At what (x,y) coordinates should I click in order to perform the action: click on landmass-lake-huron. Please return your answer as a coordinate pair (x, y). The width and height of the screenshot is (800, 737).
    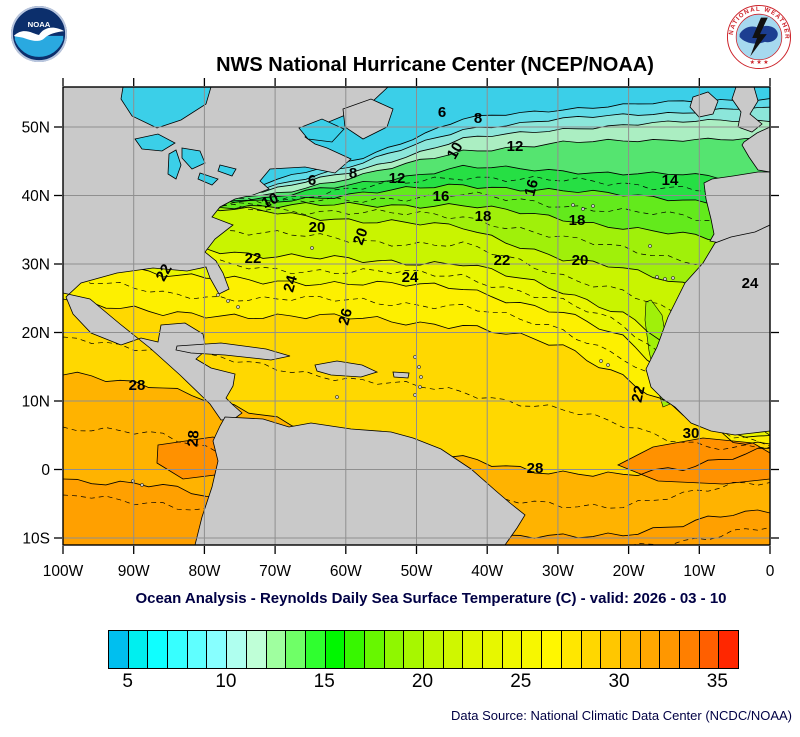
    Looking at the image, I should click on (193, 158).